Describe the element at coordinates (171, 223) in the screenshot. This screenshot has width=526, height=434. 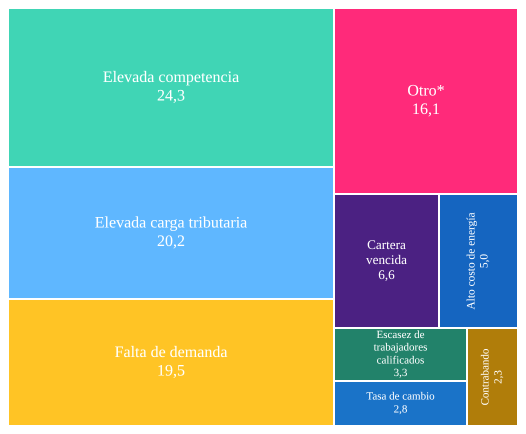
I see `category-label: Elevada carga tributaria` at that location.